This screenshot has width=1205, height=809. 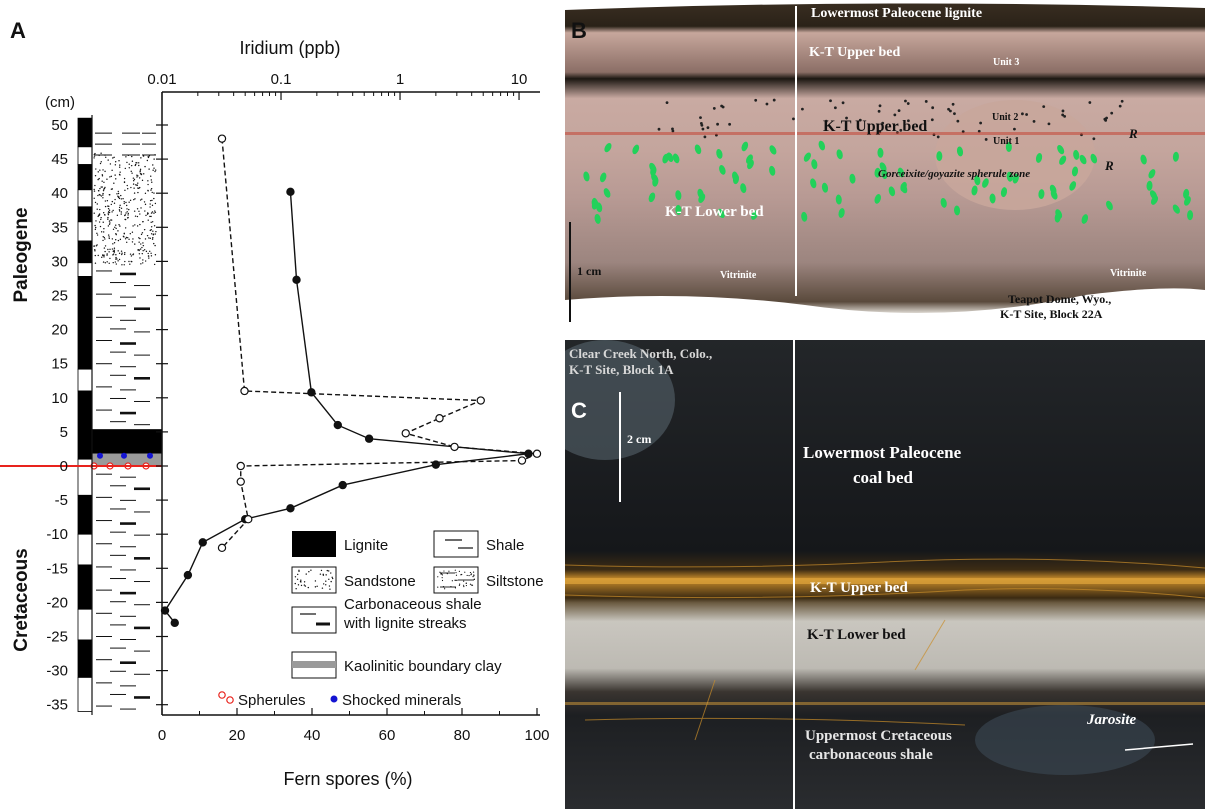 I want to click on y-tick-label: -5, so click(x=61, y=500).